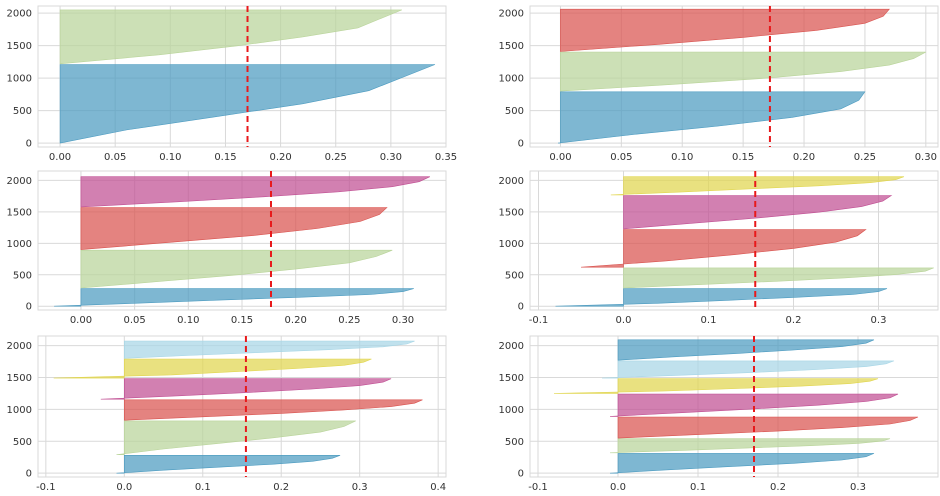  I want to click on silhouette-plot-k5: -0.1 0.0 0.1 0.2 0.3 0 500 1000 1500 2000, so click(719, 248).